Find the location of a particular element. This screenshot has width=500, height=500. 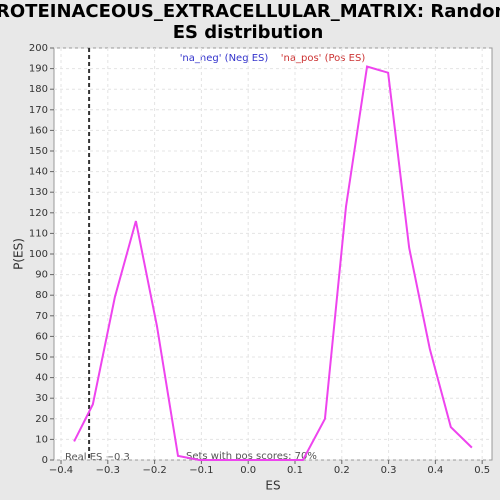

y-tick-label: 160 is located at coordinates (38, 130).